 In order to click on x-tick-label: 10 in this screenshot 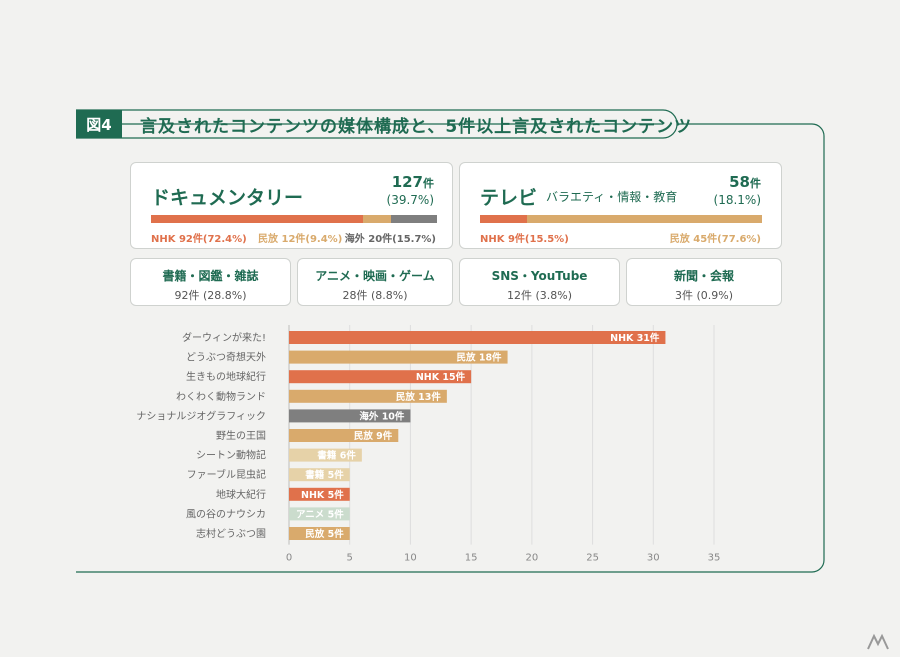, I will do `click(410, 558)`.